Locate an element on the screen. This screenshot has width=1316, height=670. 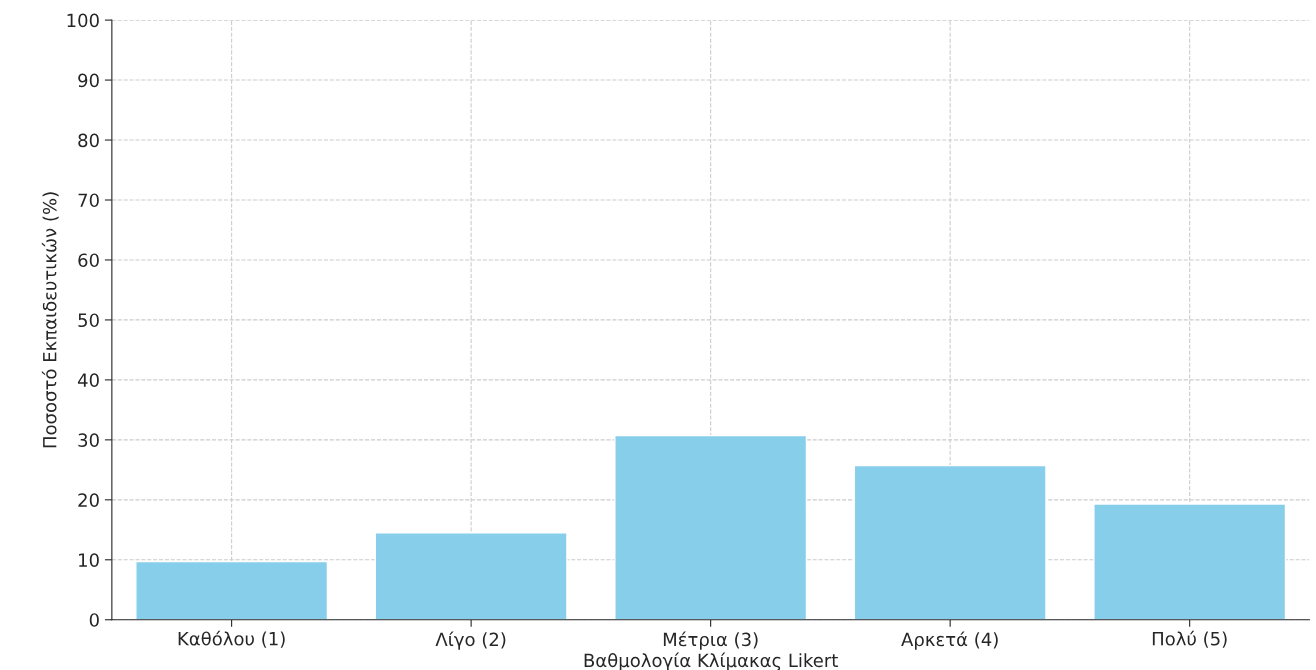
y-tick-label: 60 is located at coordinates (88, 260).